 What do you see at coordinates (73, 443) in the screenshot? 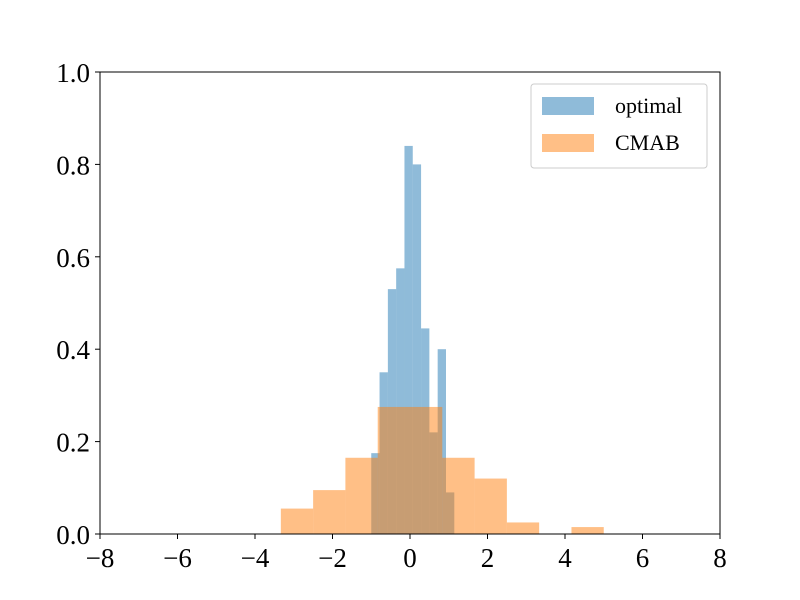
I see `y-tick-label: 0.2` at bounding box center [73, 443].